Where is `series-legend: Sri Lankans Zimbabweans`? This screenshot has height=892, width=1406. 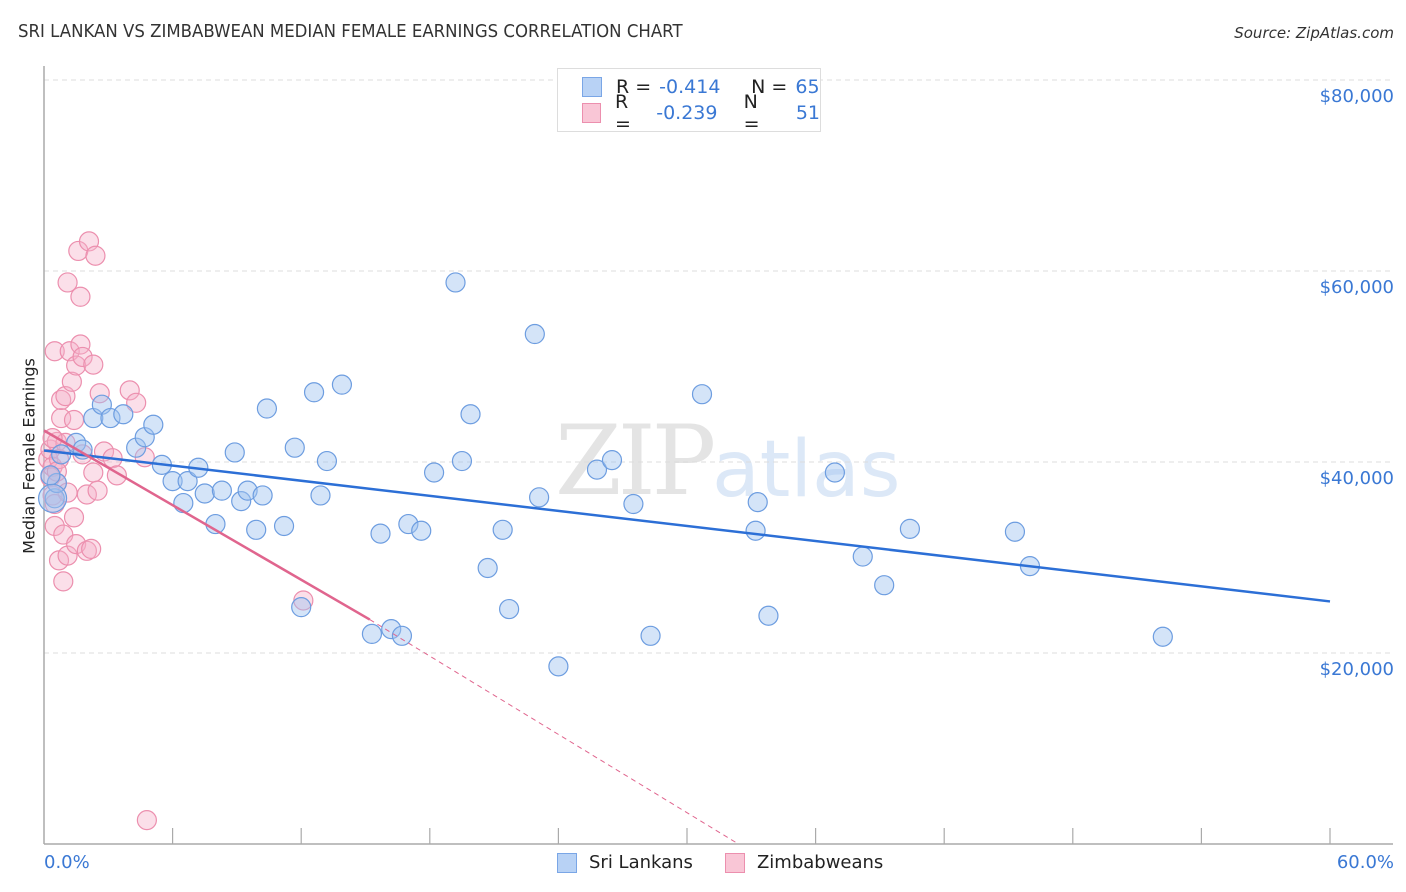
series-legend: Sri Lankans Zimbabweans is located at coordinates (736, 862).